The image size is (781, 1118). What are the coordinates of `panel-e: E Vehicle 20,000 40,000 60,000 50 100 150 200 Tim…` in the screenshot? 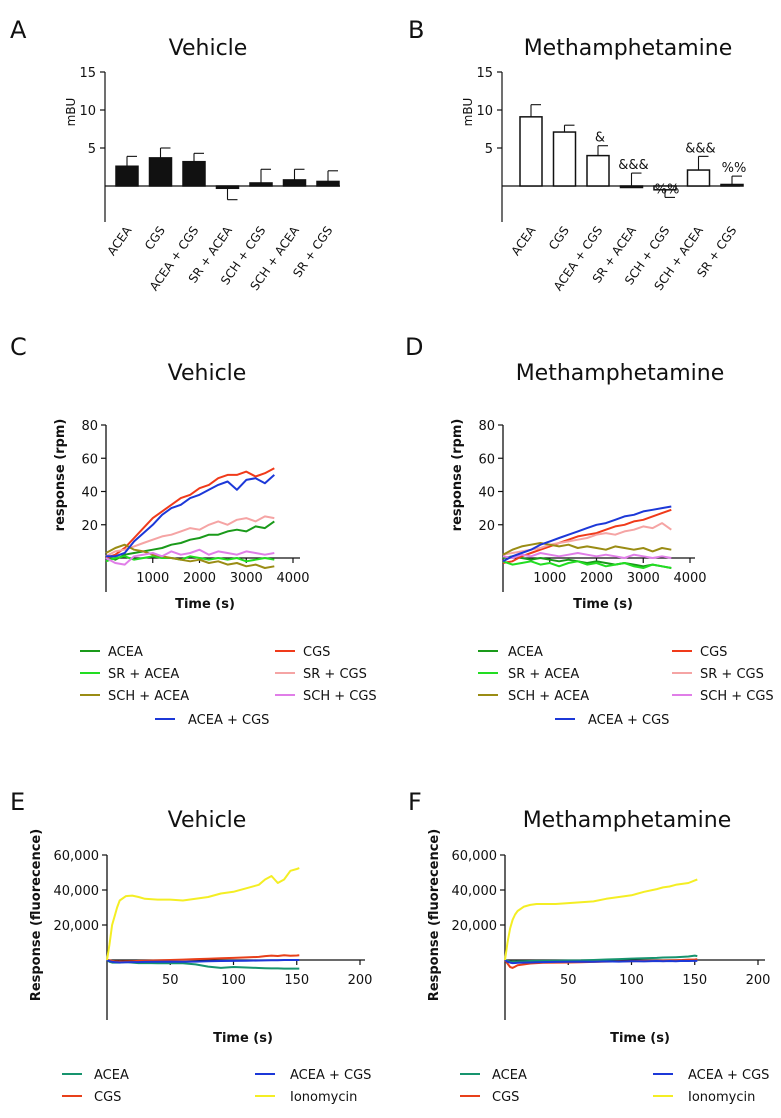 It's located at (191, 946).